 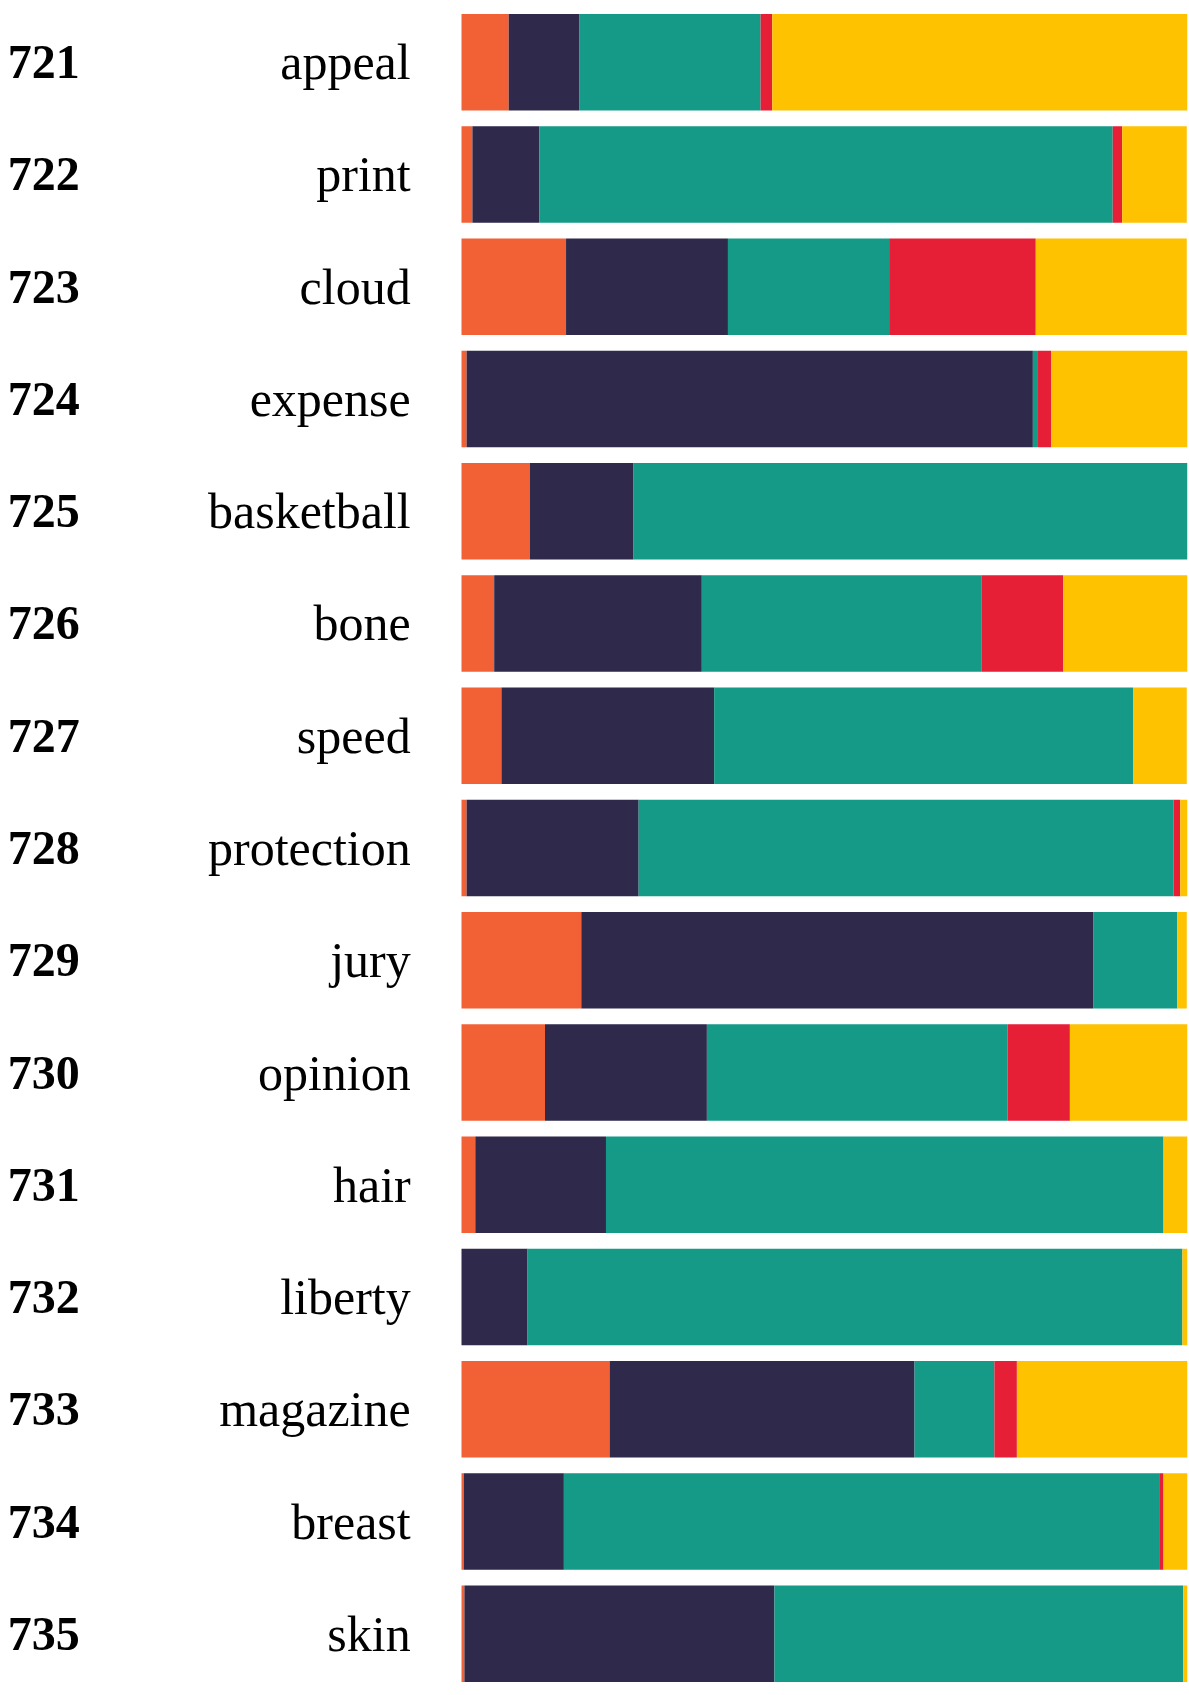 I want to click on text: 735, so click(x=43, y=1633).